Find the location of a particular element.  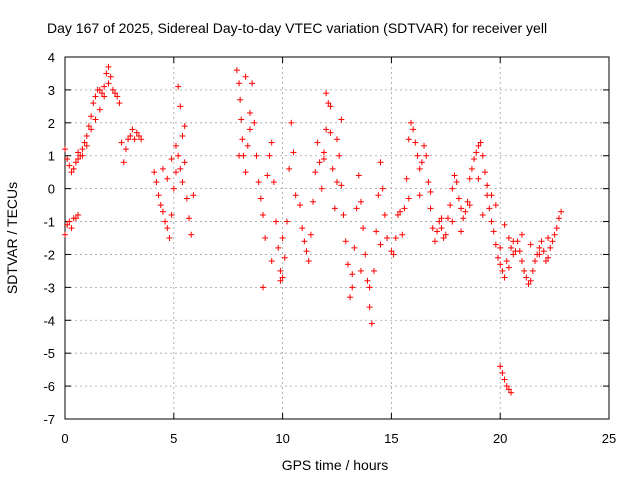

x-tick-label: 20 is located at coordinates (500, 438).